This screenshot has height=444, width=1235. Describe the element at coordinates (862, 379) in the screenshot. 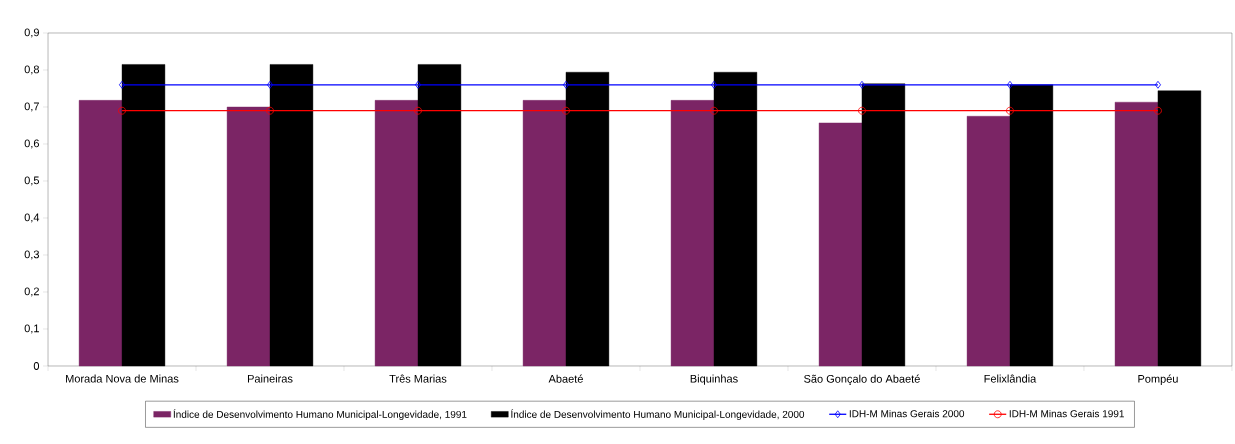

I see `x-tick-label: São Gonçalo do Abaeté` at that location.